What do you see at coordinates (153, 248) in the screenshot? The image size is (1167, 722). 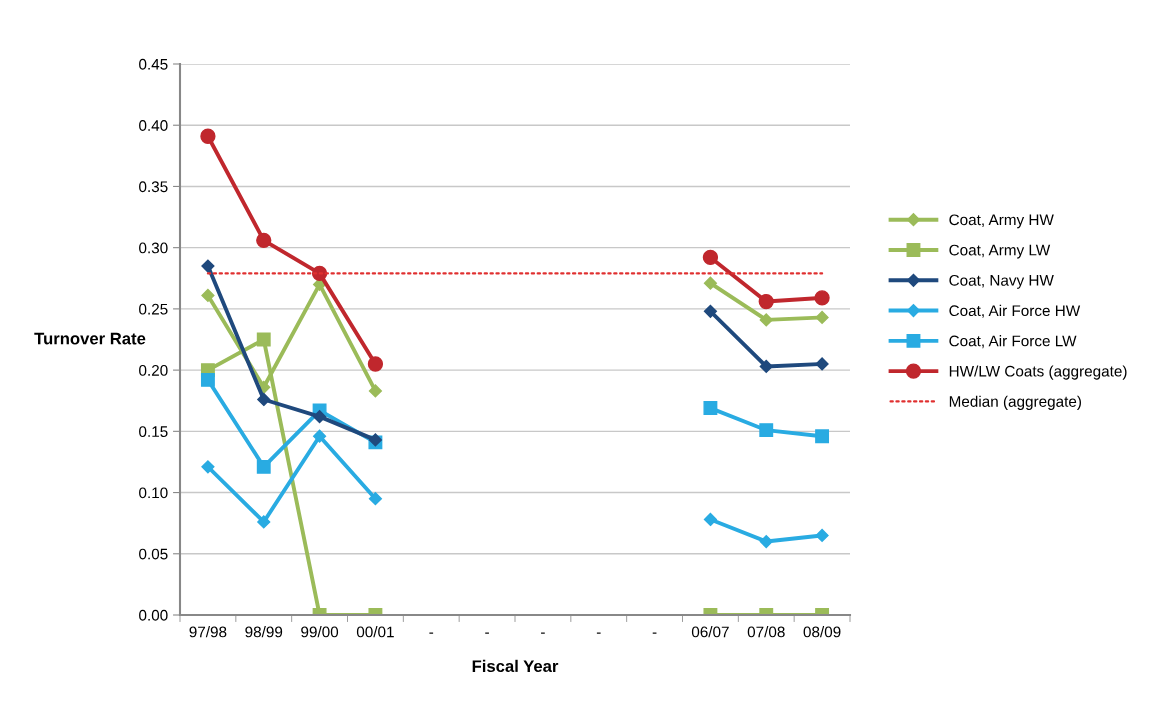 I see `y-tick-label: 0.30` at bounding box center [153, 248].